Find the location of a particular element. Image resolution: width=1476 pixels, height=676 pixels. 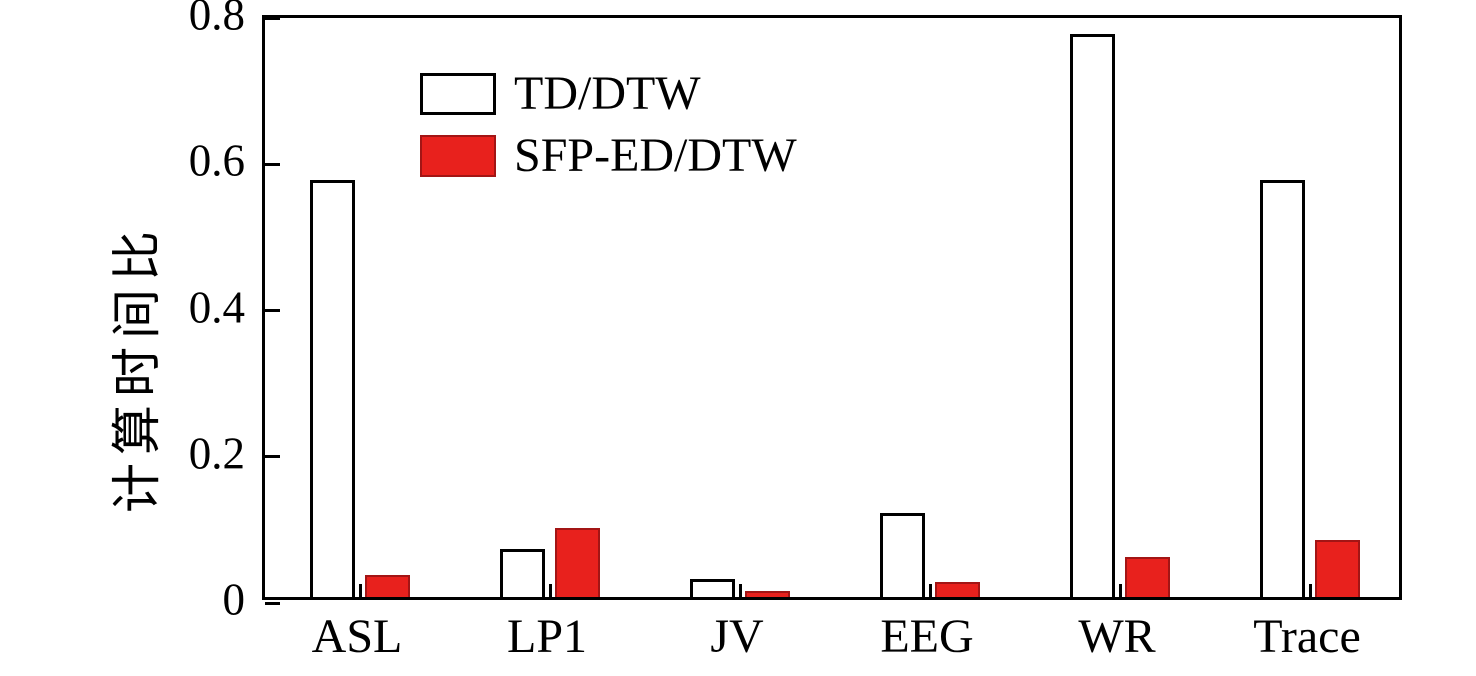

x-axis-label-trace: Trace is located at coordinates (1307, 636).